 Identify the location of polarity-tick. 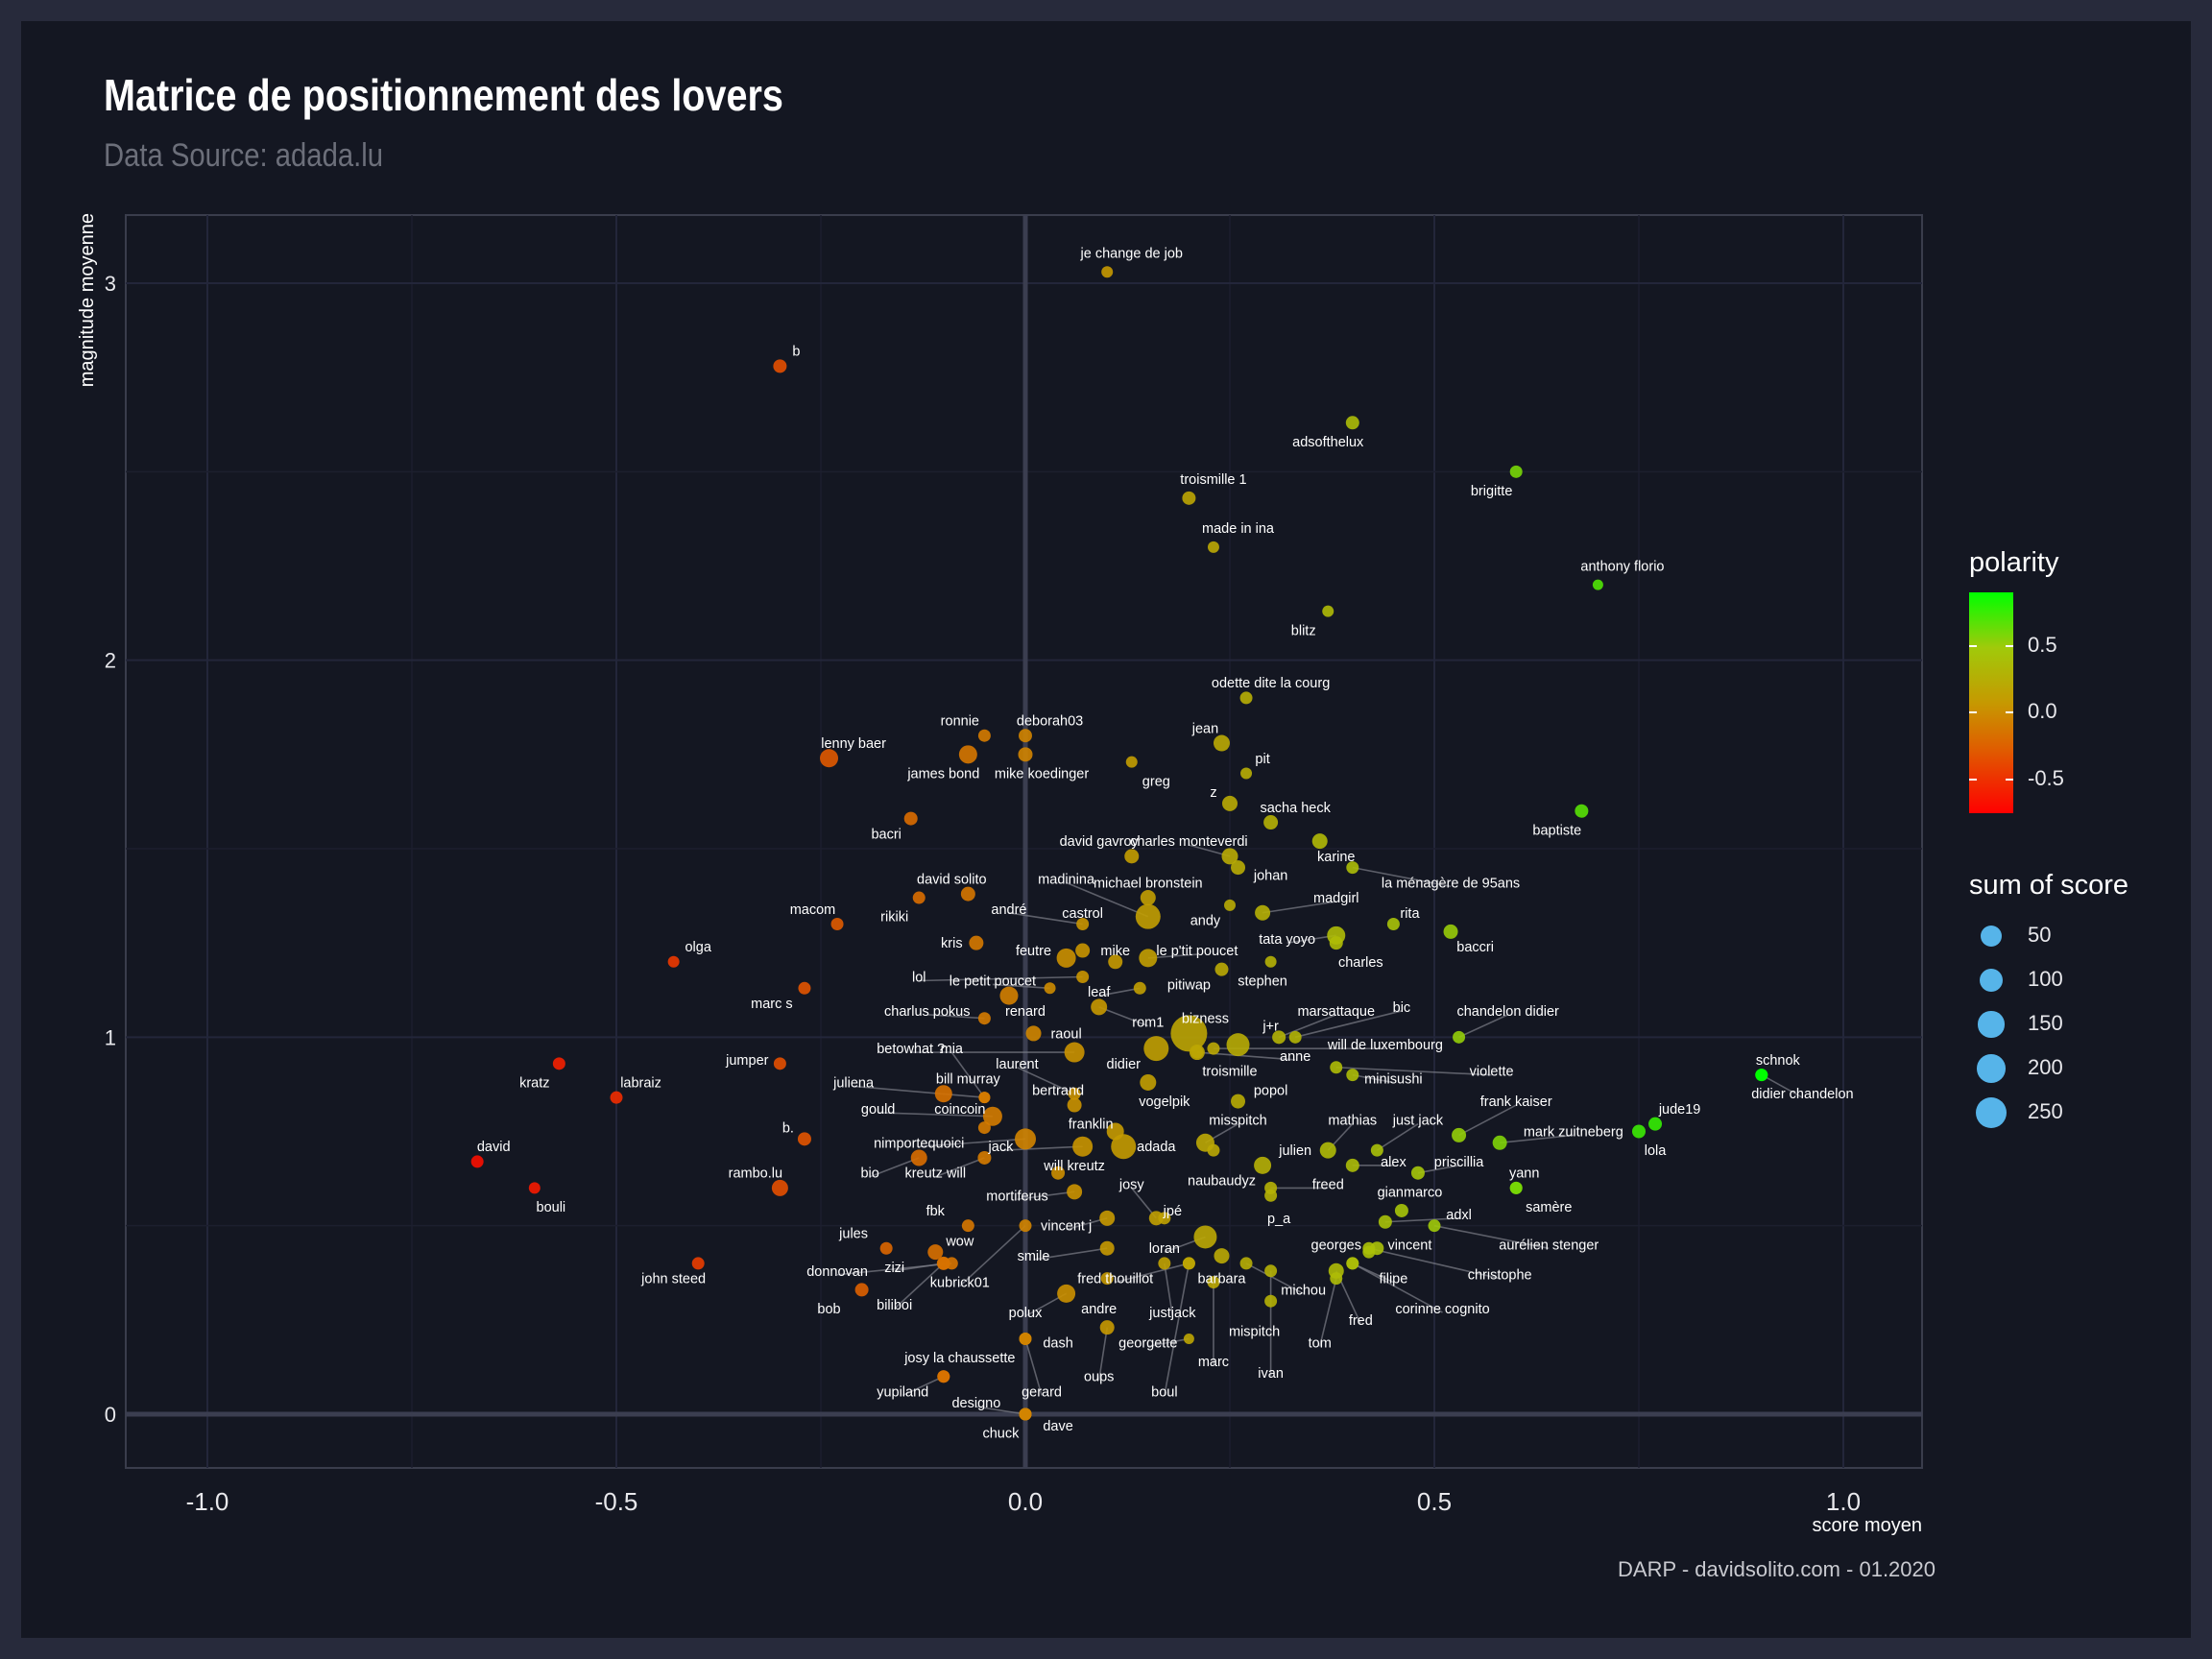
(2010, 780).